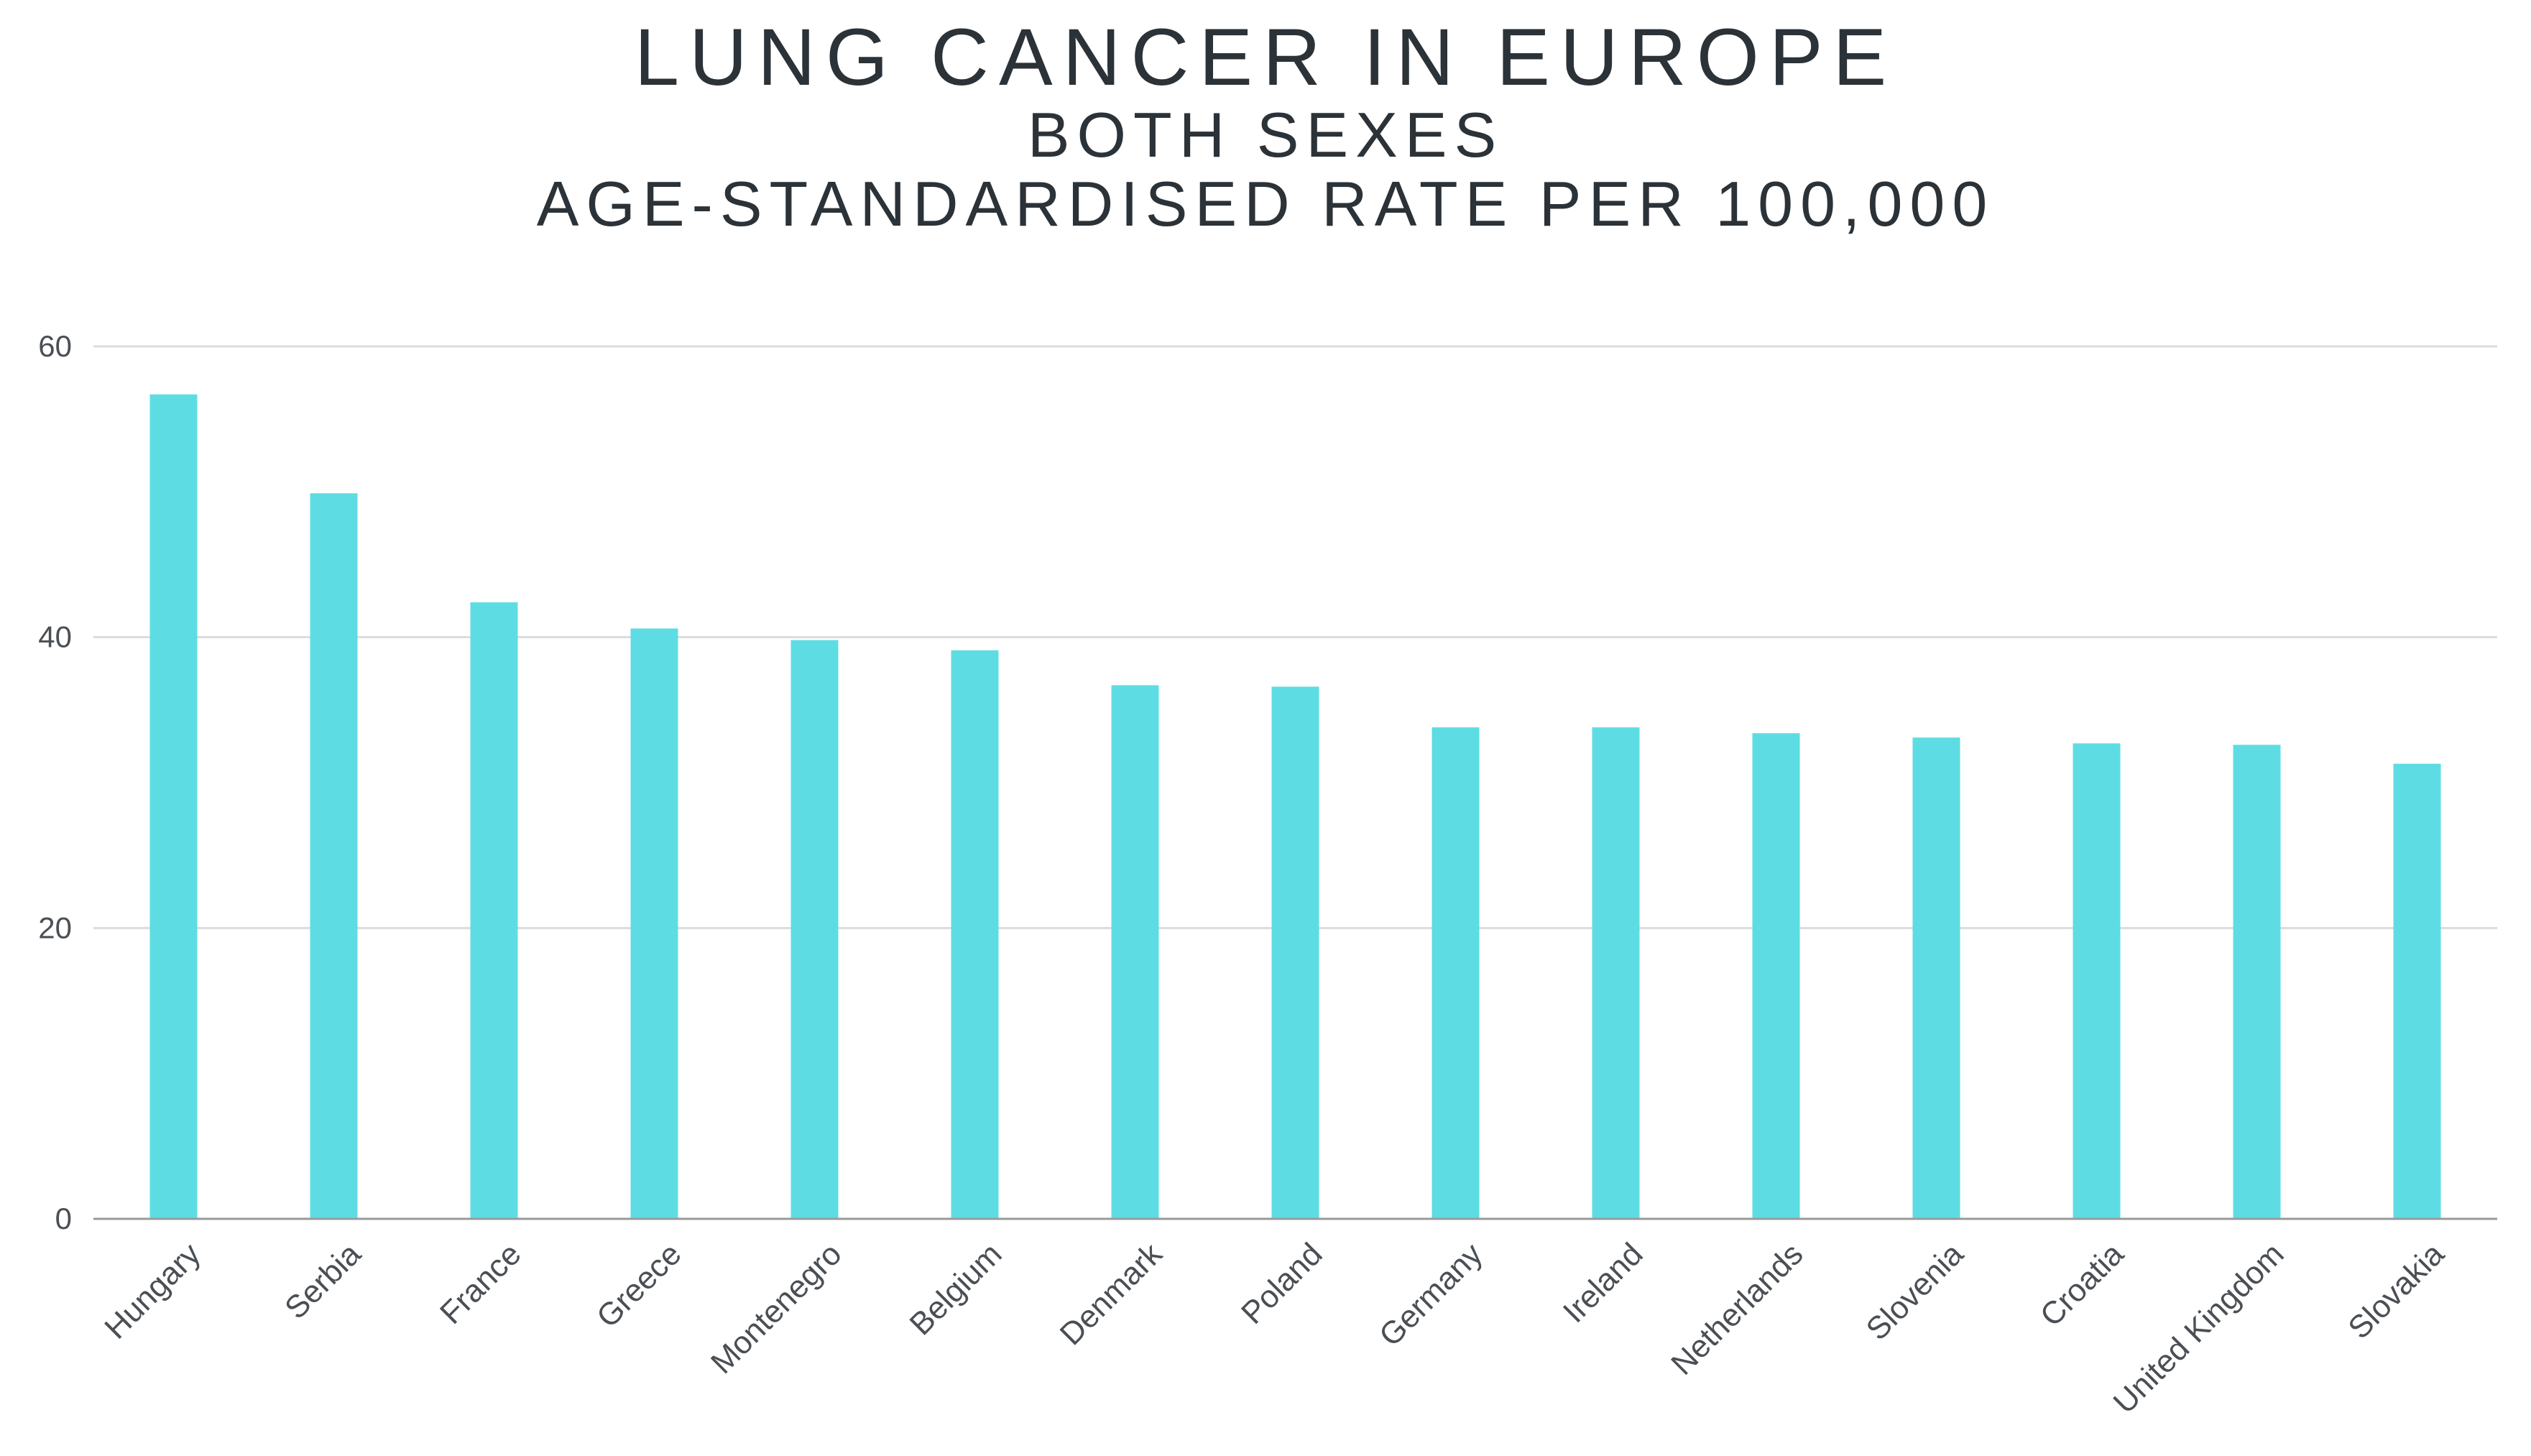  What do you see at coordinates (776, 1308) in the screenshot?
I see `x-tick-label: Montenegro` at bounding box center [776, 1308].